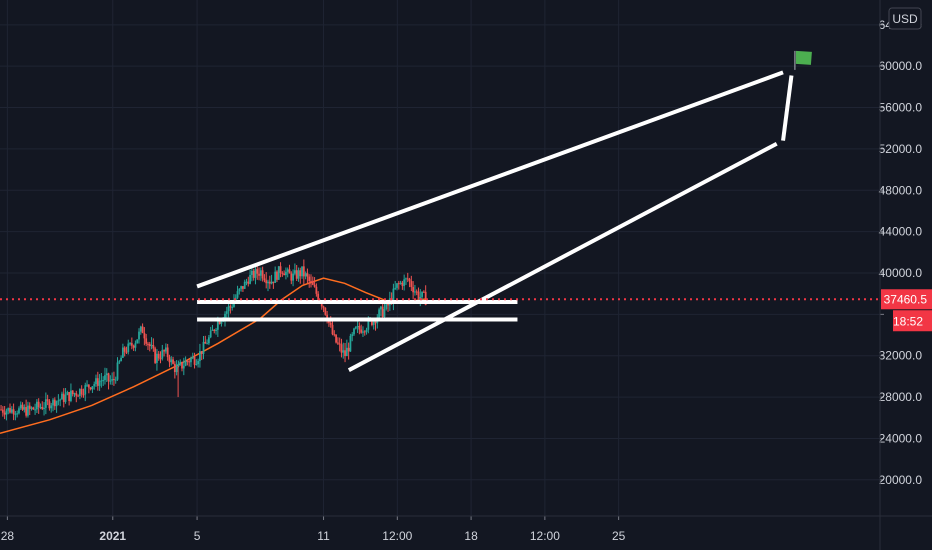 The height and width of the screenshot is (550, 932). What do you see at coordinates (901, 273) in the screenshot?
I see `price-tick-label: 40000.0` at bounding box center [901, 273].